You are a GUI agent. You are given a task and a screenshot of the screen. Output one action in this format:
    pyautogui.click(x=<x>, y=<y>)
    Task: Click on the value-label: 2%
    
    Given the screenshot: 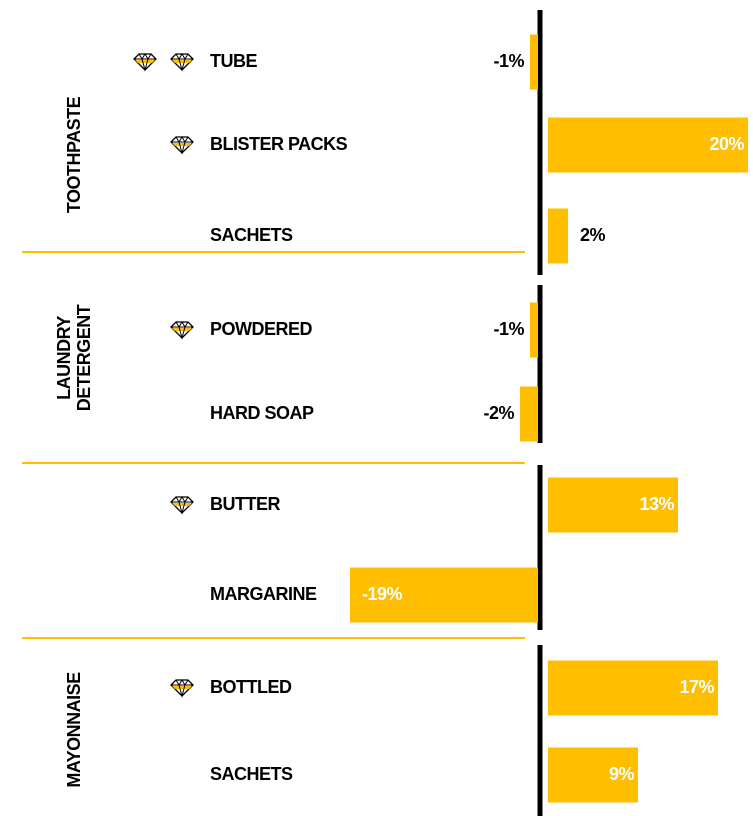 What is the action you would take?
    pyautogui.click(x=593, y=235)
    